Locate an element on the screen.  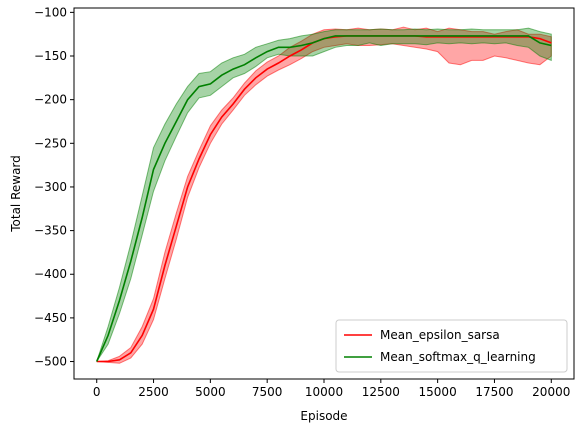
y-axis-ticks: −500 −450 −400 −350 −300 −250 −200 −150 −100 is located at coordinates (54, 187).